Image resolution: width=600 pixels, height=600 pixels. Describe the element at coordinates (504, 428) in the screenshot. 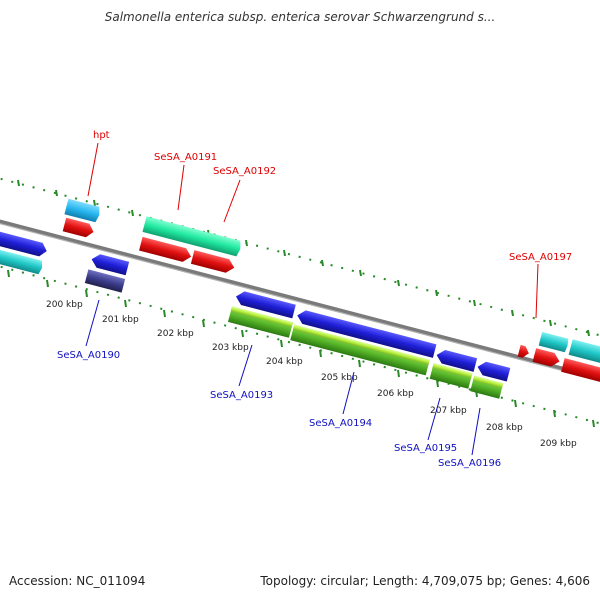

I see `scale-label: 208 kbp` at that location.